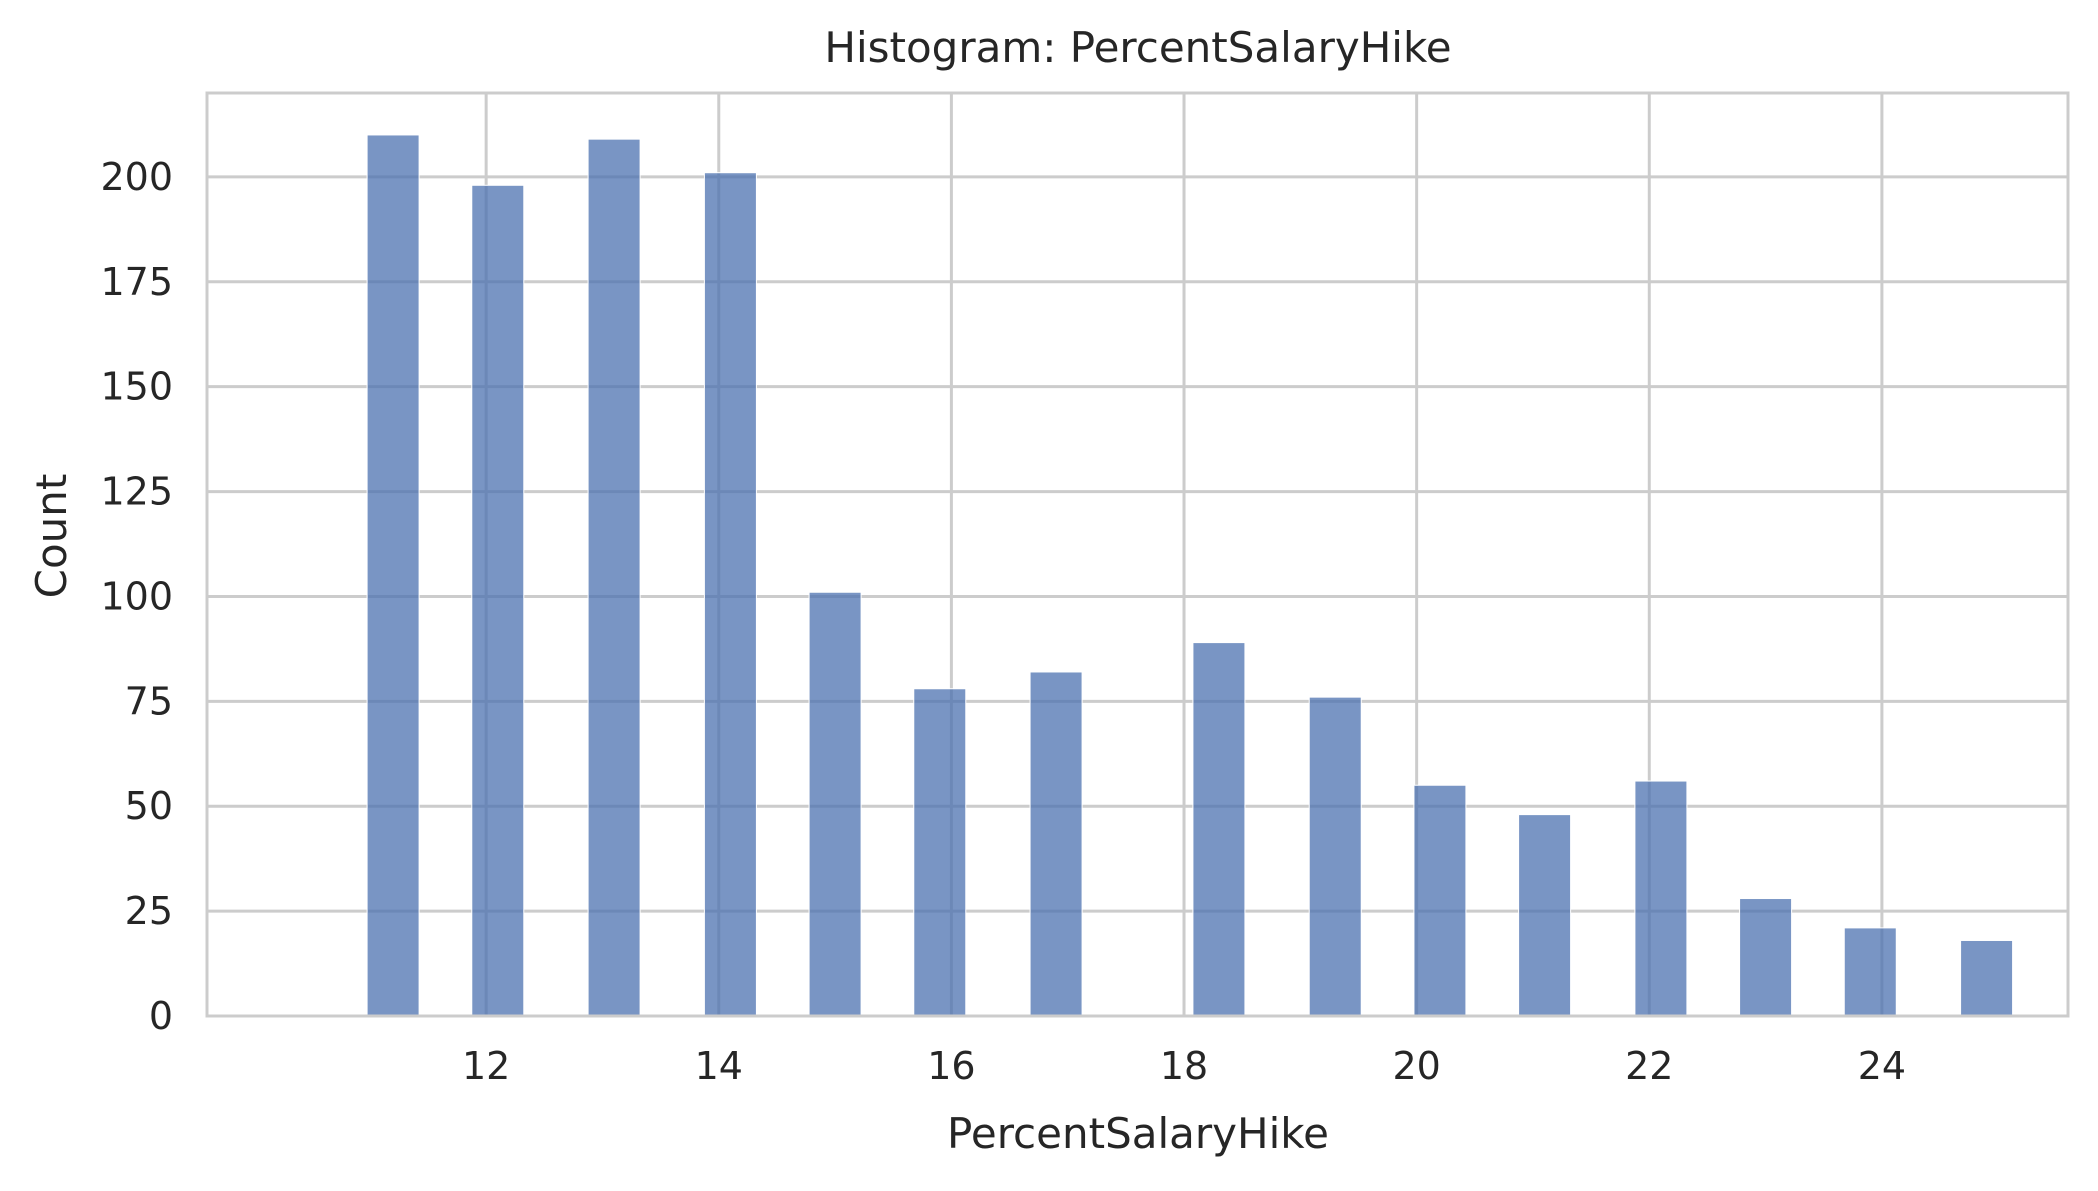 The width and height of the screenshot is (2098, 1191). I want to click on x-tick-label: 14, so click(719, 1066).